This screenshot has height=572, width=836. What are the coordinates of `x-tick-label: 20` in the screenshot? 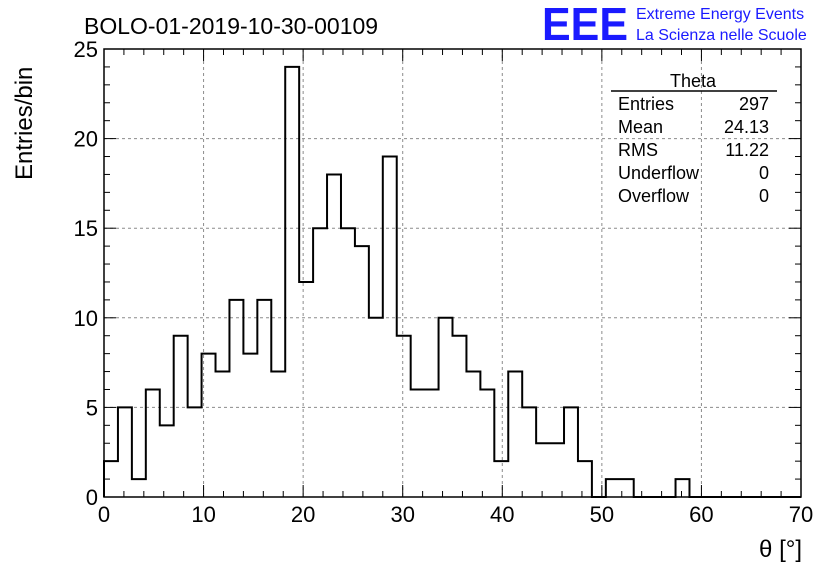 It's located at (303, 514).